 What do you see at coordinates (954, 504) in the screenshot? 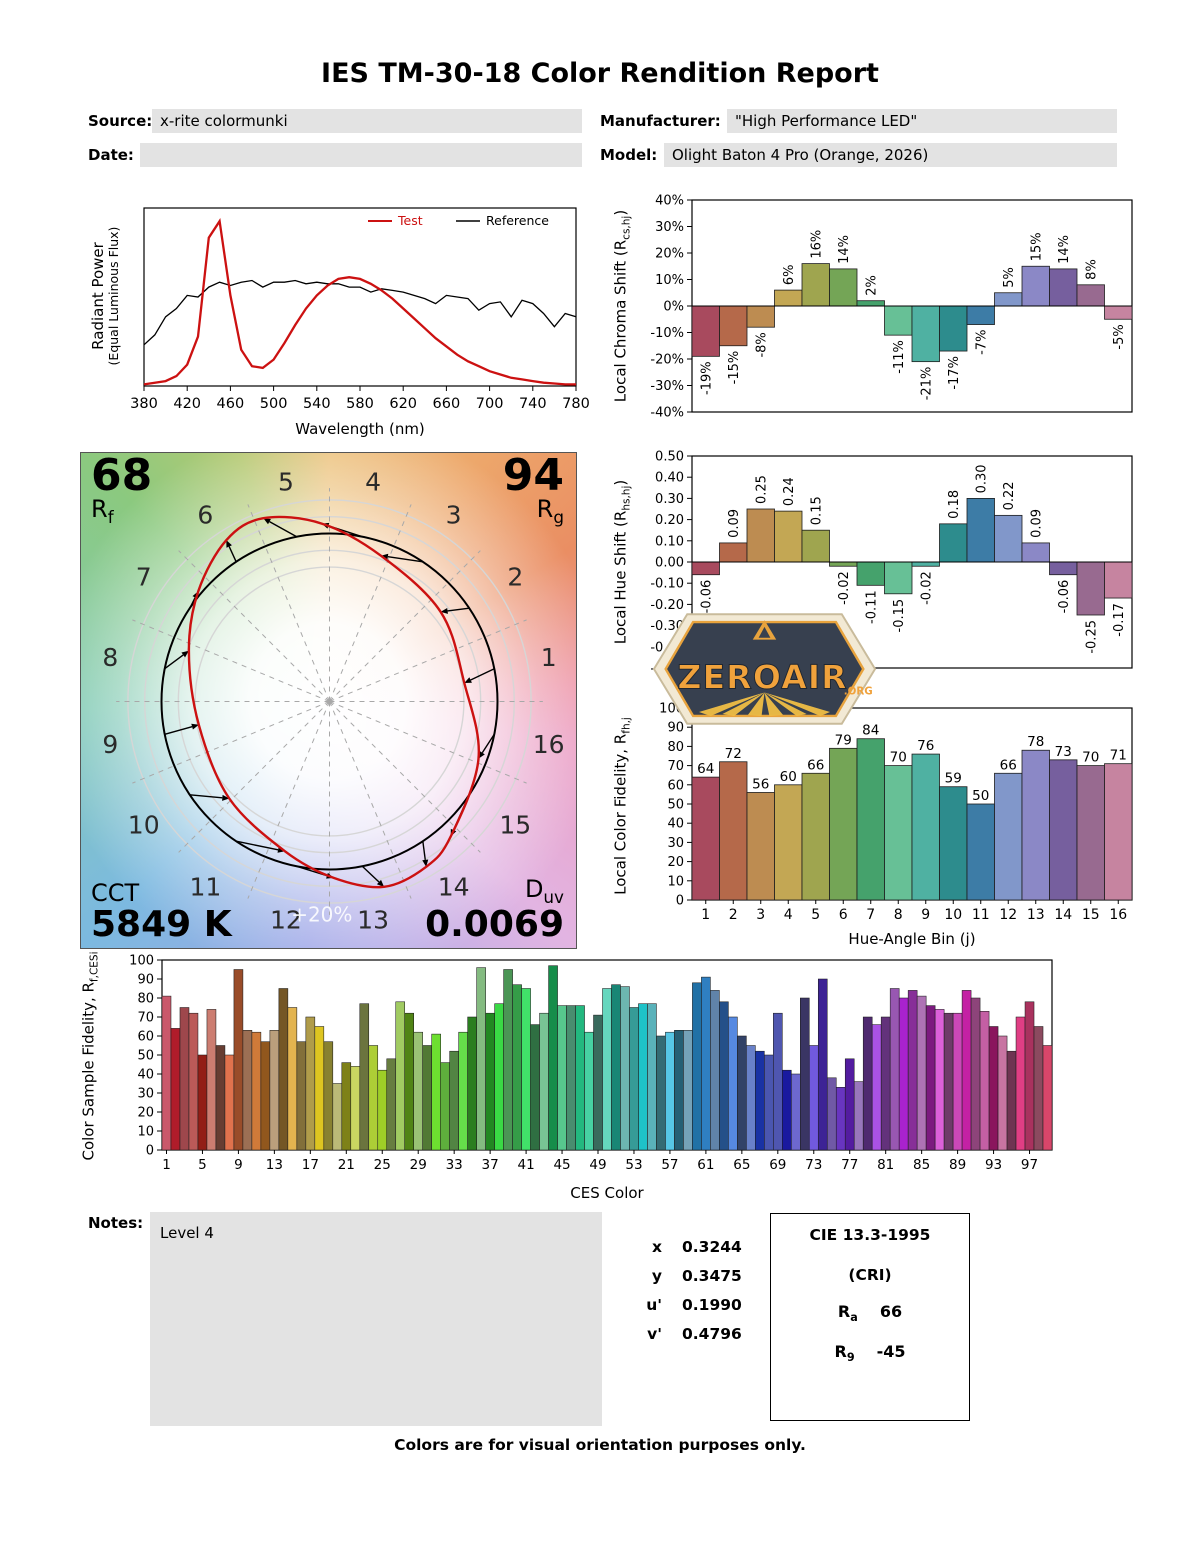
I see `svg-text: 0.18` at bounding box center [954, 504].